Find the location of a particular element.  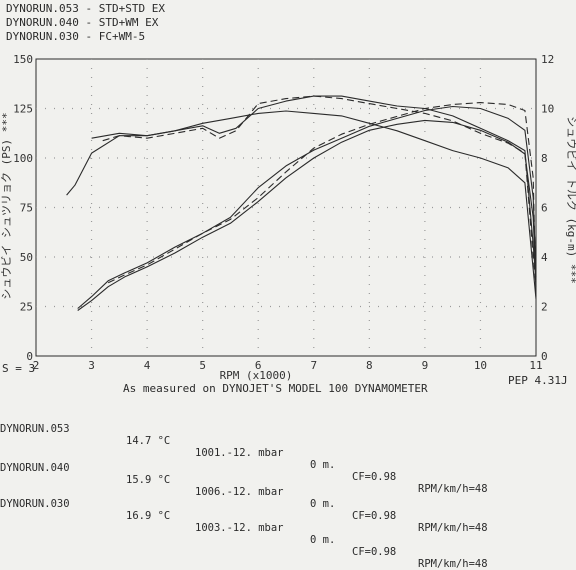

y-right-tick-label: 12 is located at coordinates (547, 59).